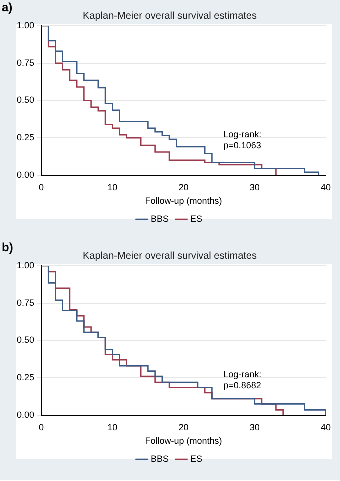 This screenshot has width=340, height=481. What do you see at coordinates (243, 380) in the screenshot?
I see `annotation: Log-rank: p=0.8682` at bounding box center [243, 380].